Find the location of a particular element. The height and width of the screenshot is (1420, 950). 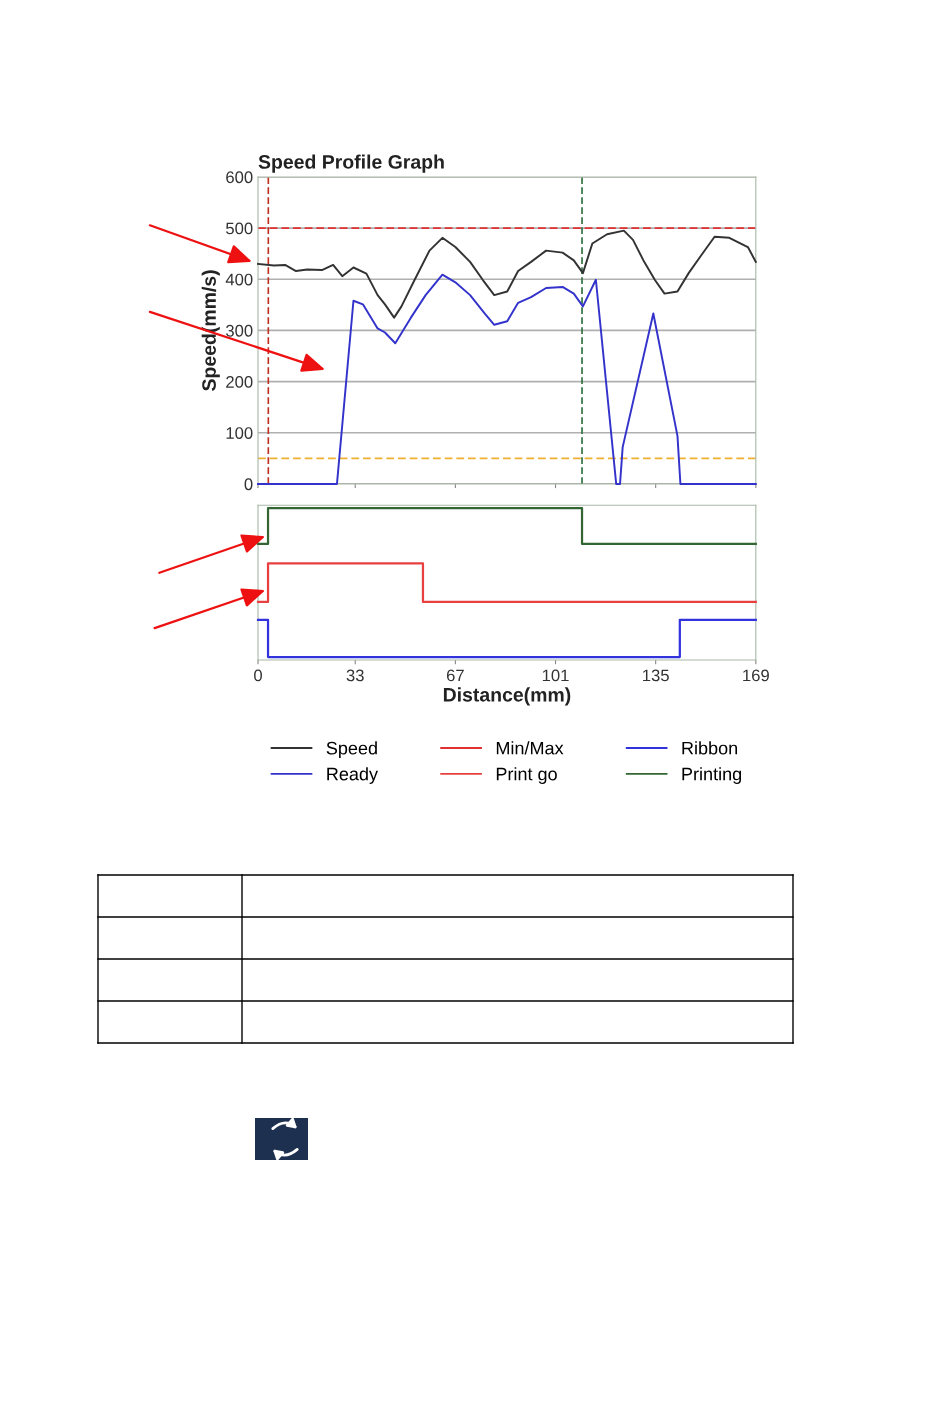

legend-label: Ready is located at coordinates (352, 775).